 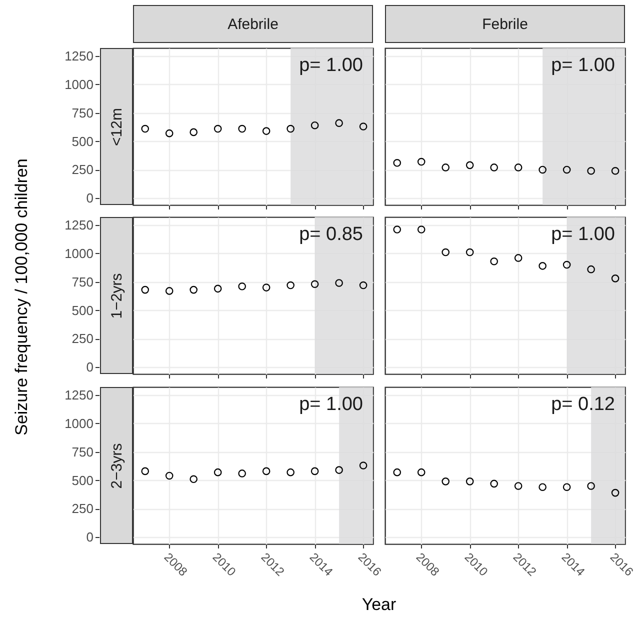 What do you see at coordinates (116, 295) in the screenshot?
I see `text: 1−2yrs` at bounding box center [116, 295].